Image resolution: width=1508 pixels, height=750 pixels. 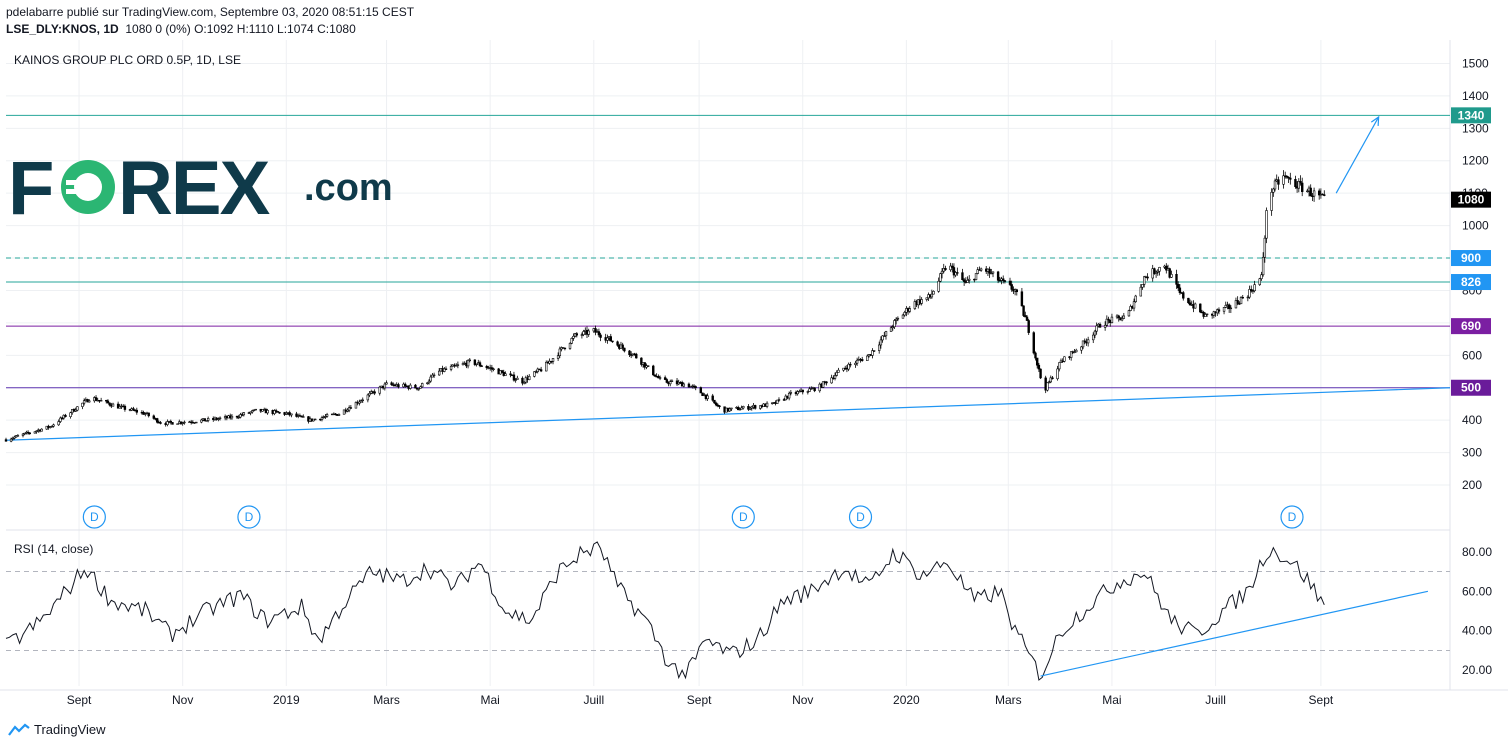 What do you see at coordinates (386, 700) in the screenshot?
I see `x-tick-label: Mars` at bounding box center [386, 700].